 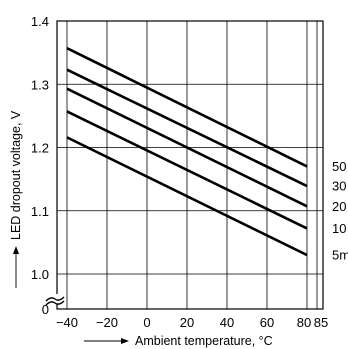 I want to click on series-label: 20, so click(x=339, y=206).